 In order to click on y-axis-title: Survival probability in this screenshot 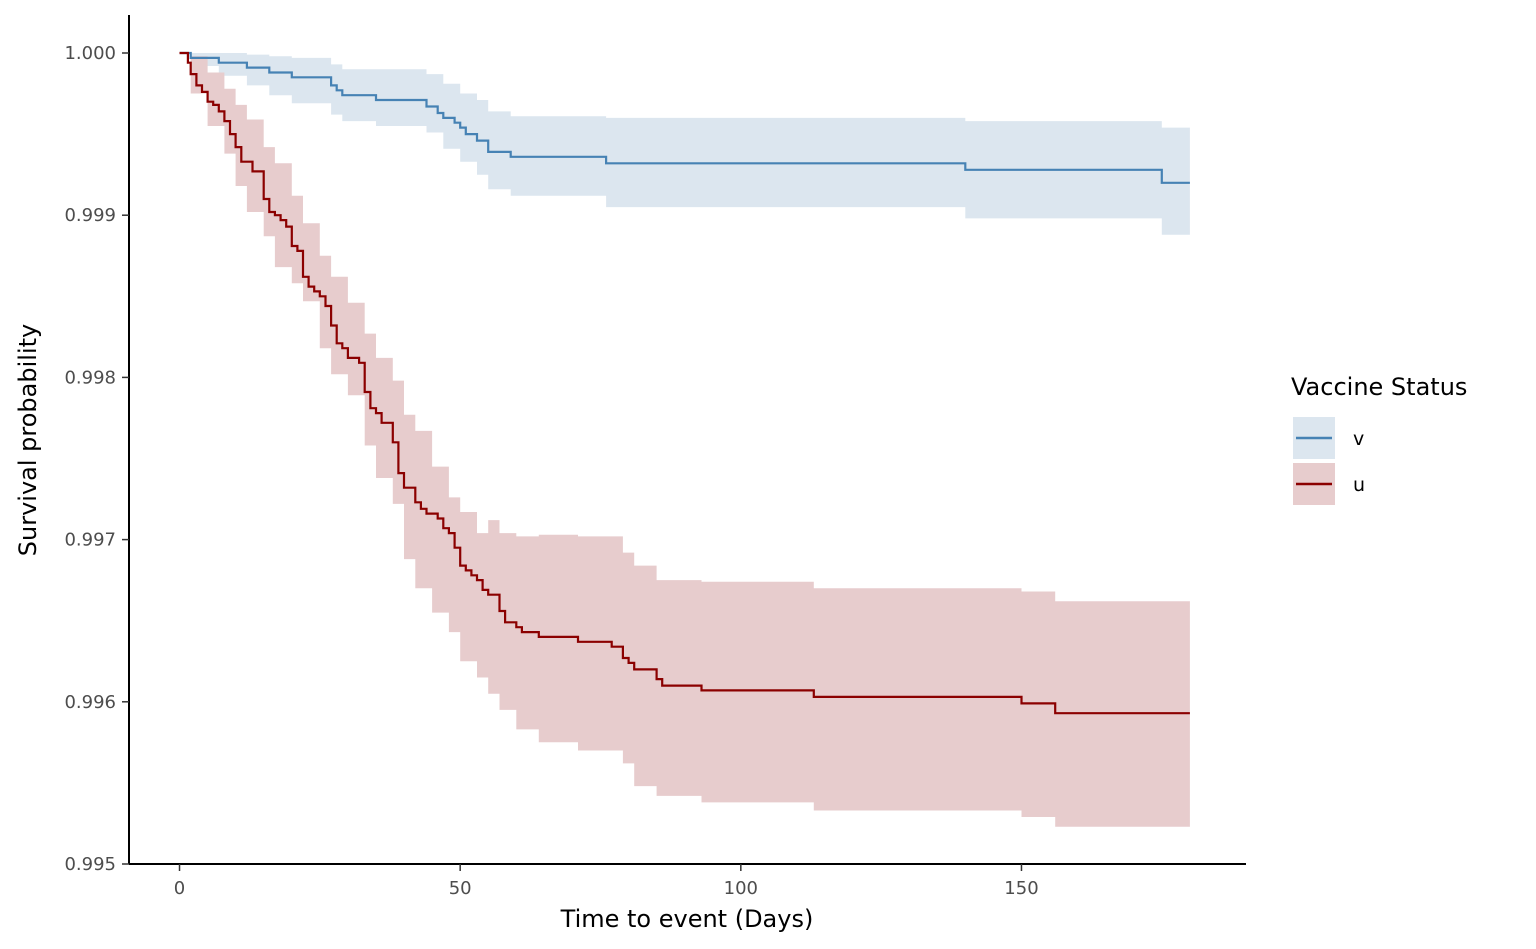, I will do `click(28, 440)`.